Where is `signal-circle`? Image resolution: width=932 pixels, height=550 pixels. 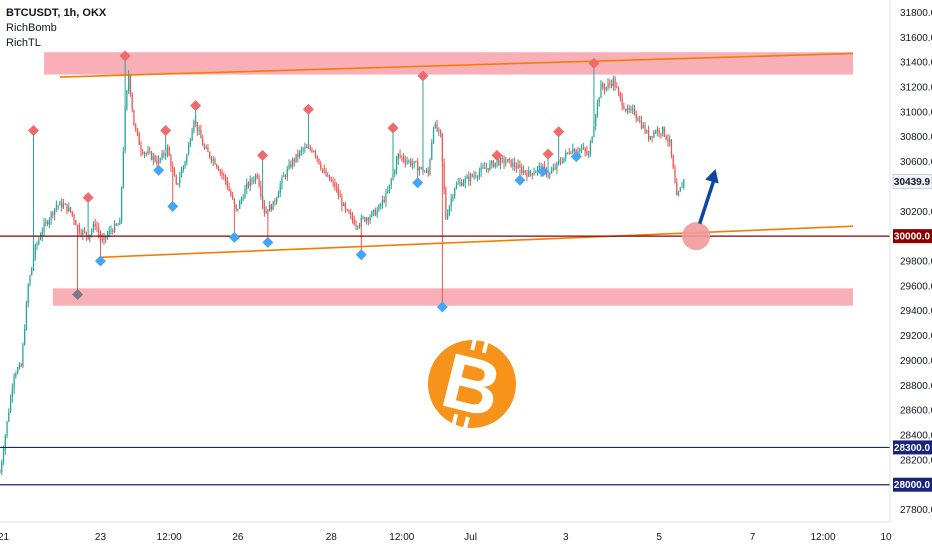
signal-circle is located at coordinates (696, 236).